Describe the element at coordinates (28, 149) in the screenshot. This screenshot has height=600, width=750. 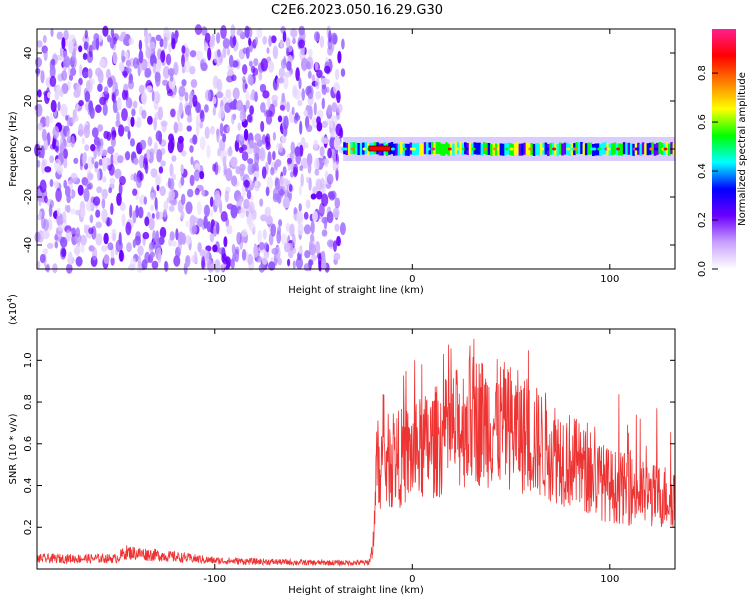
I see `y-tick-label: 0` at that location.